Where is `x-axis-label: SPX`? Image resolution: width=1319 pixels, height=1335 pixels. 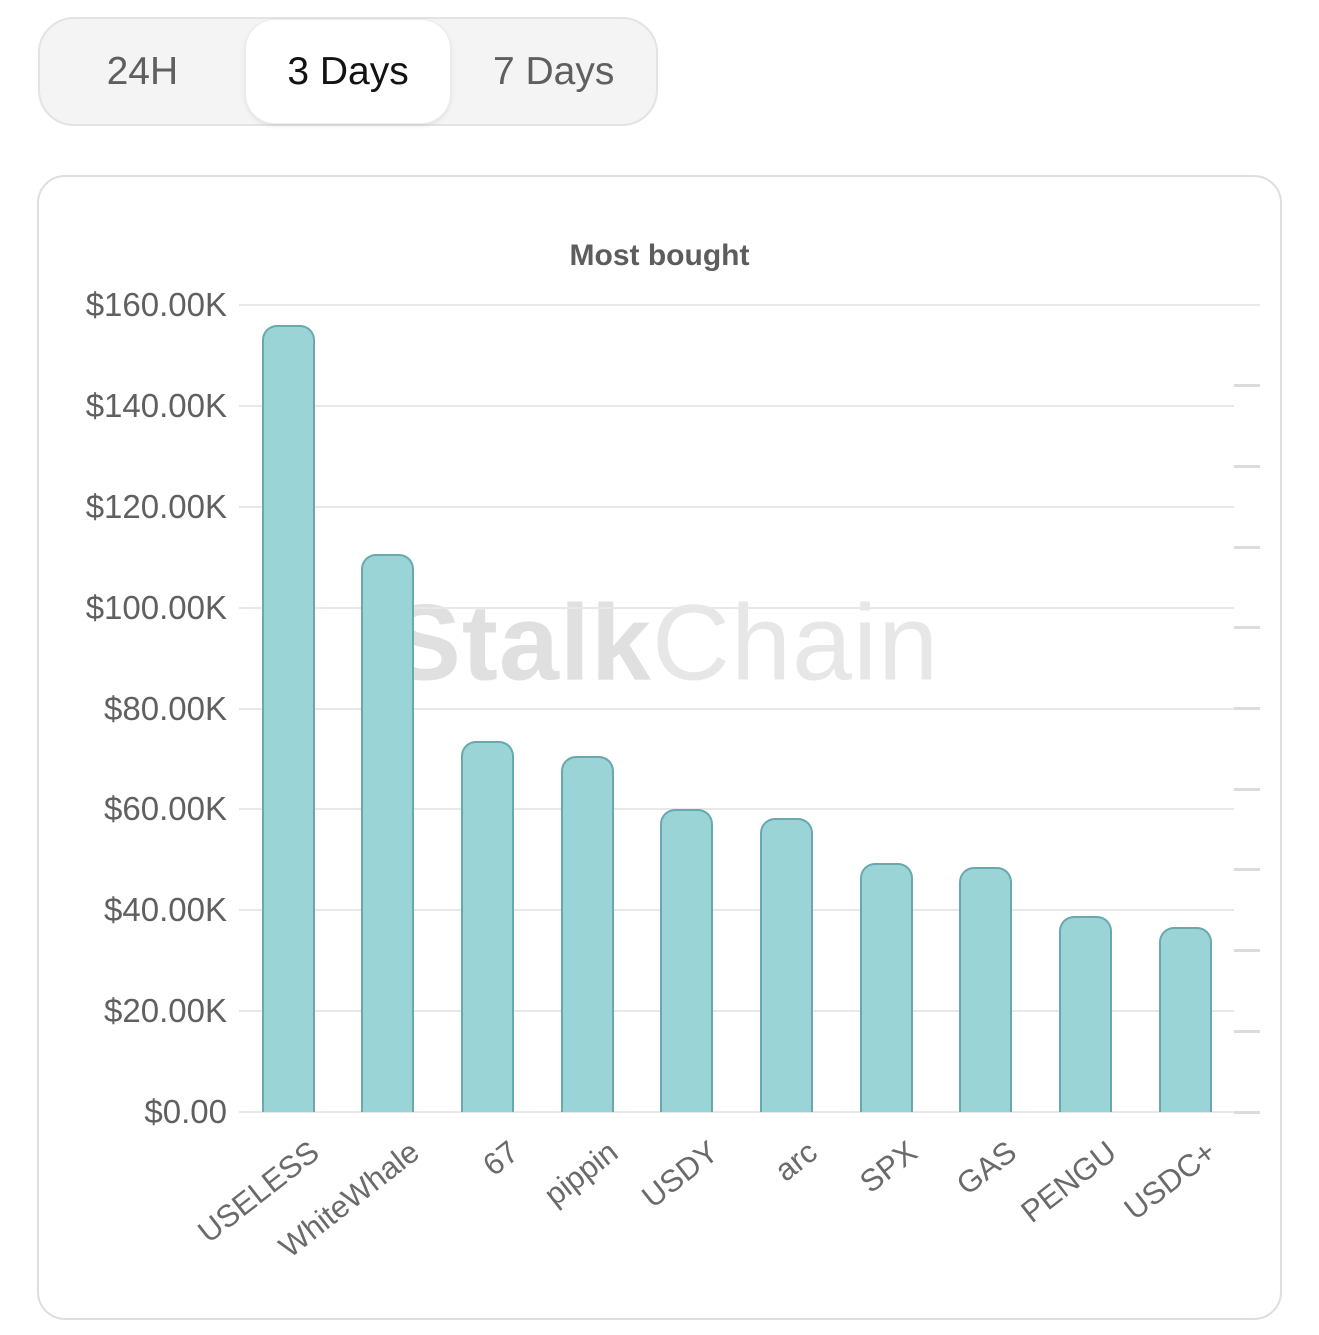
x-axis-label: SPX is located at coordinates (888, 1167).